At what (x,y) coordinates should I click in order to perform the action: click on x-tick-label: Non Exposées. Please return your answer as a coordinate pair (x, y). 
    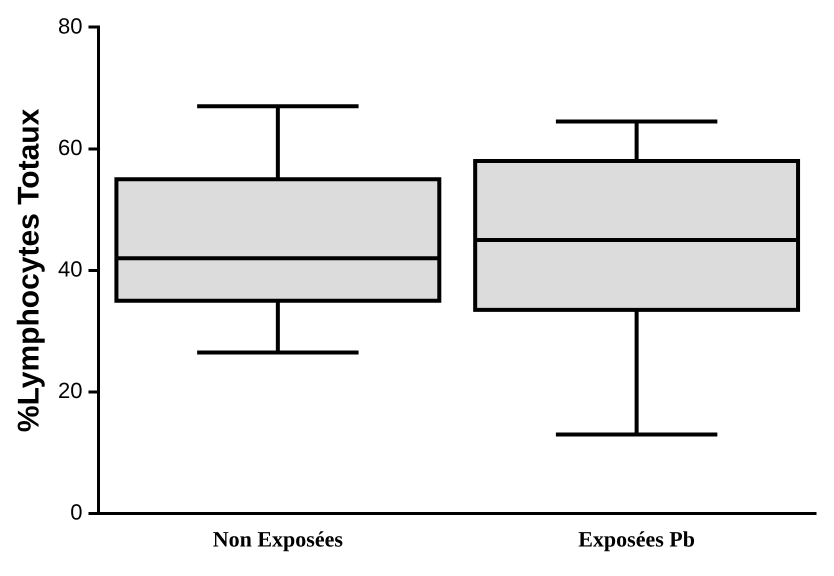
    Looking at the image, I should click on (278, 539).